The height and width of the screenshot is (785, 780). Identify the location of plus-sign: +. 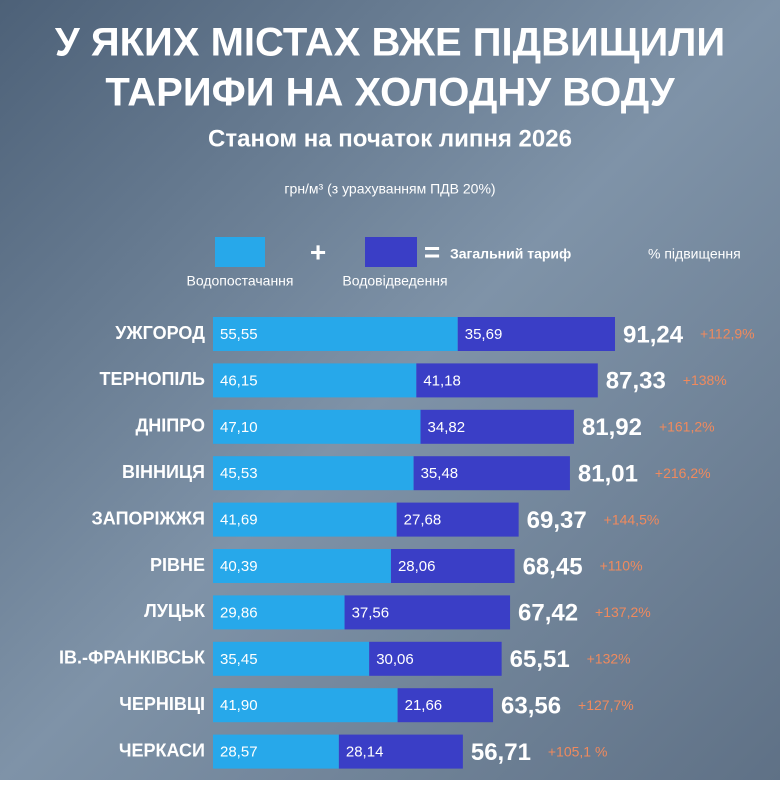
(318, 251).